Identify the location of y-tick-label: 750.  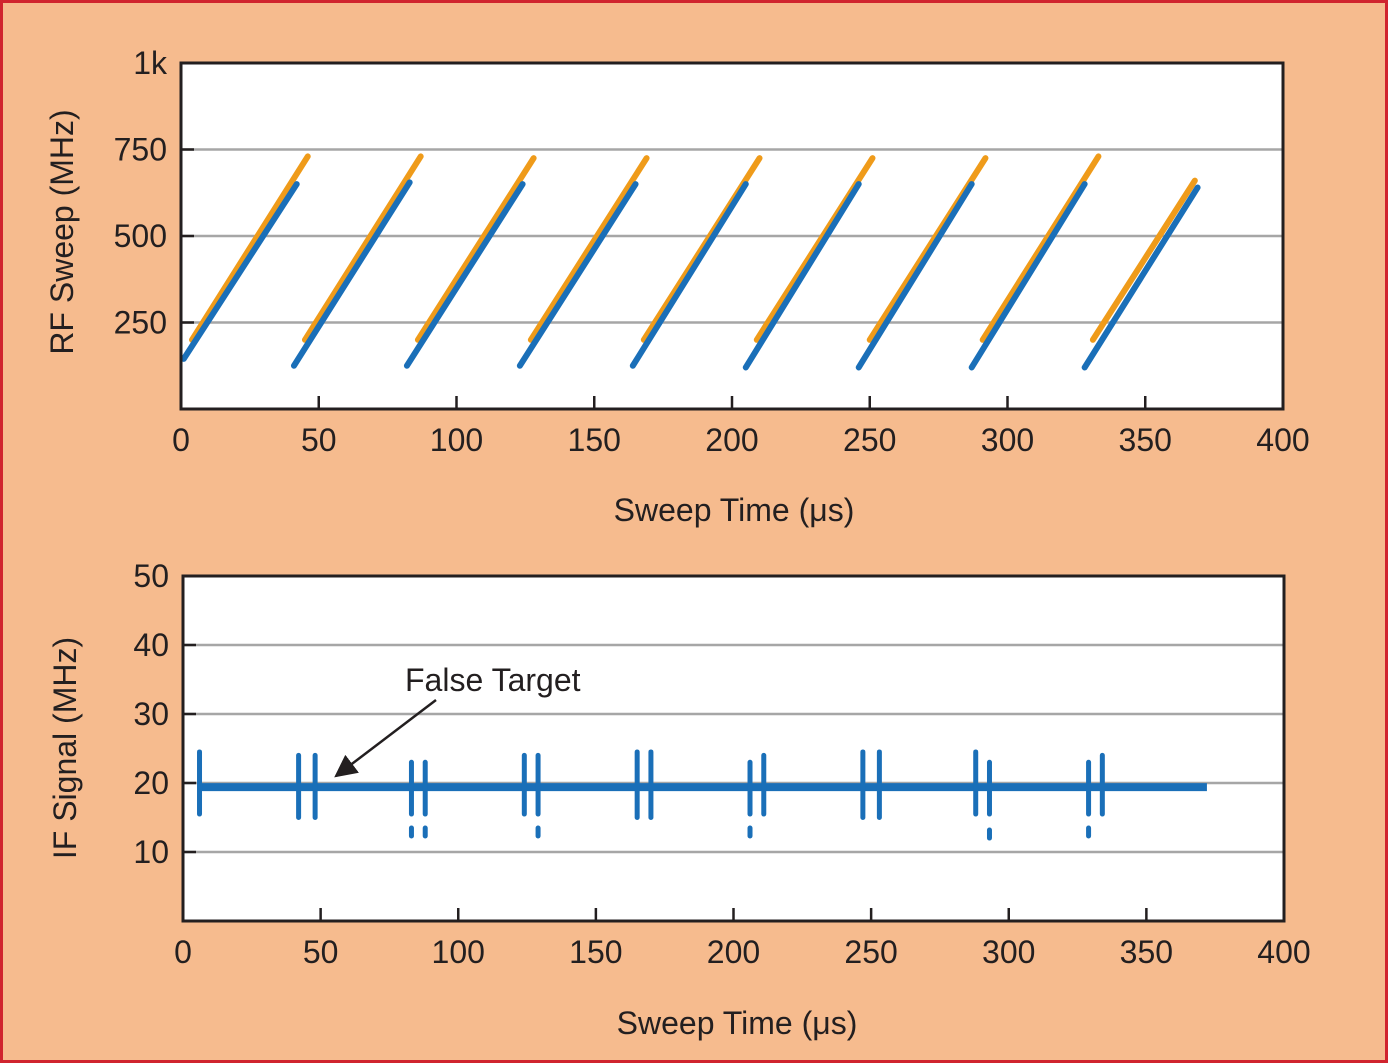
(140, 150).